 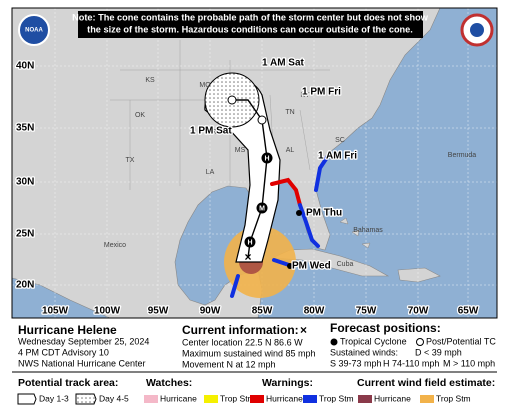 I want to click on place-label: LA, so click(x=210, y=172).